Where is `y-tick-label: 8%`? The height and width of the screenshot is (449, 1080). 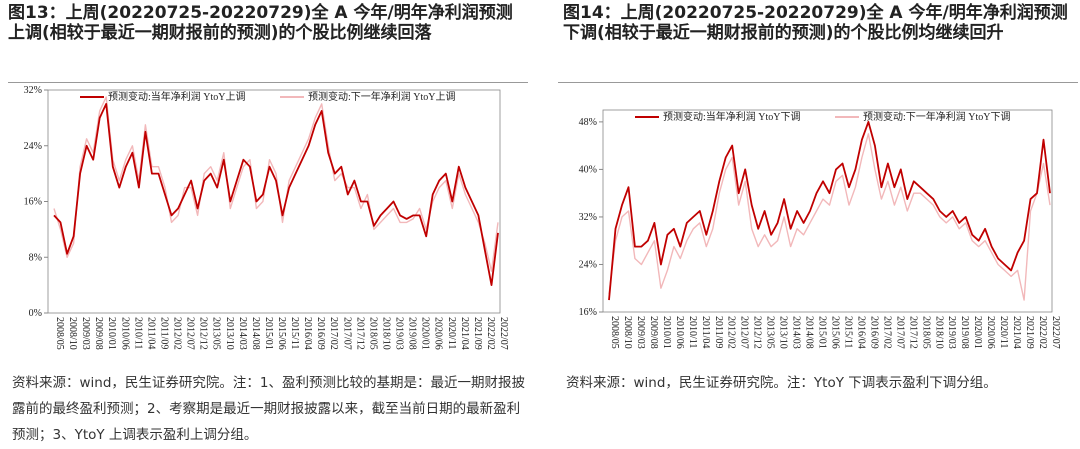 y-tick-label: 8% is located at coordinates (35, 257).